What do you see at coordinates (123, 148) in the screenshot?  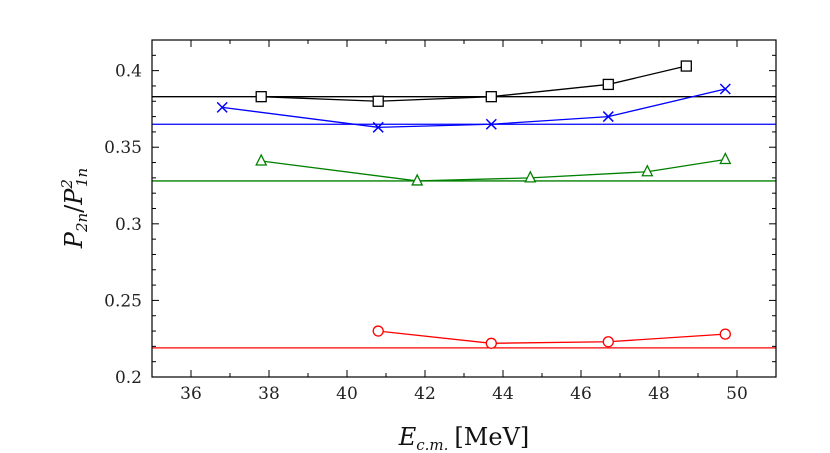 I see `y-tick-label: 0.35` at bounding box center [123, 148].